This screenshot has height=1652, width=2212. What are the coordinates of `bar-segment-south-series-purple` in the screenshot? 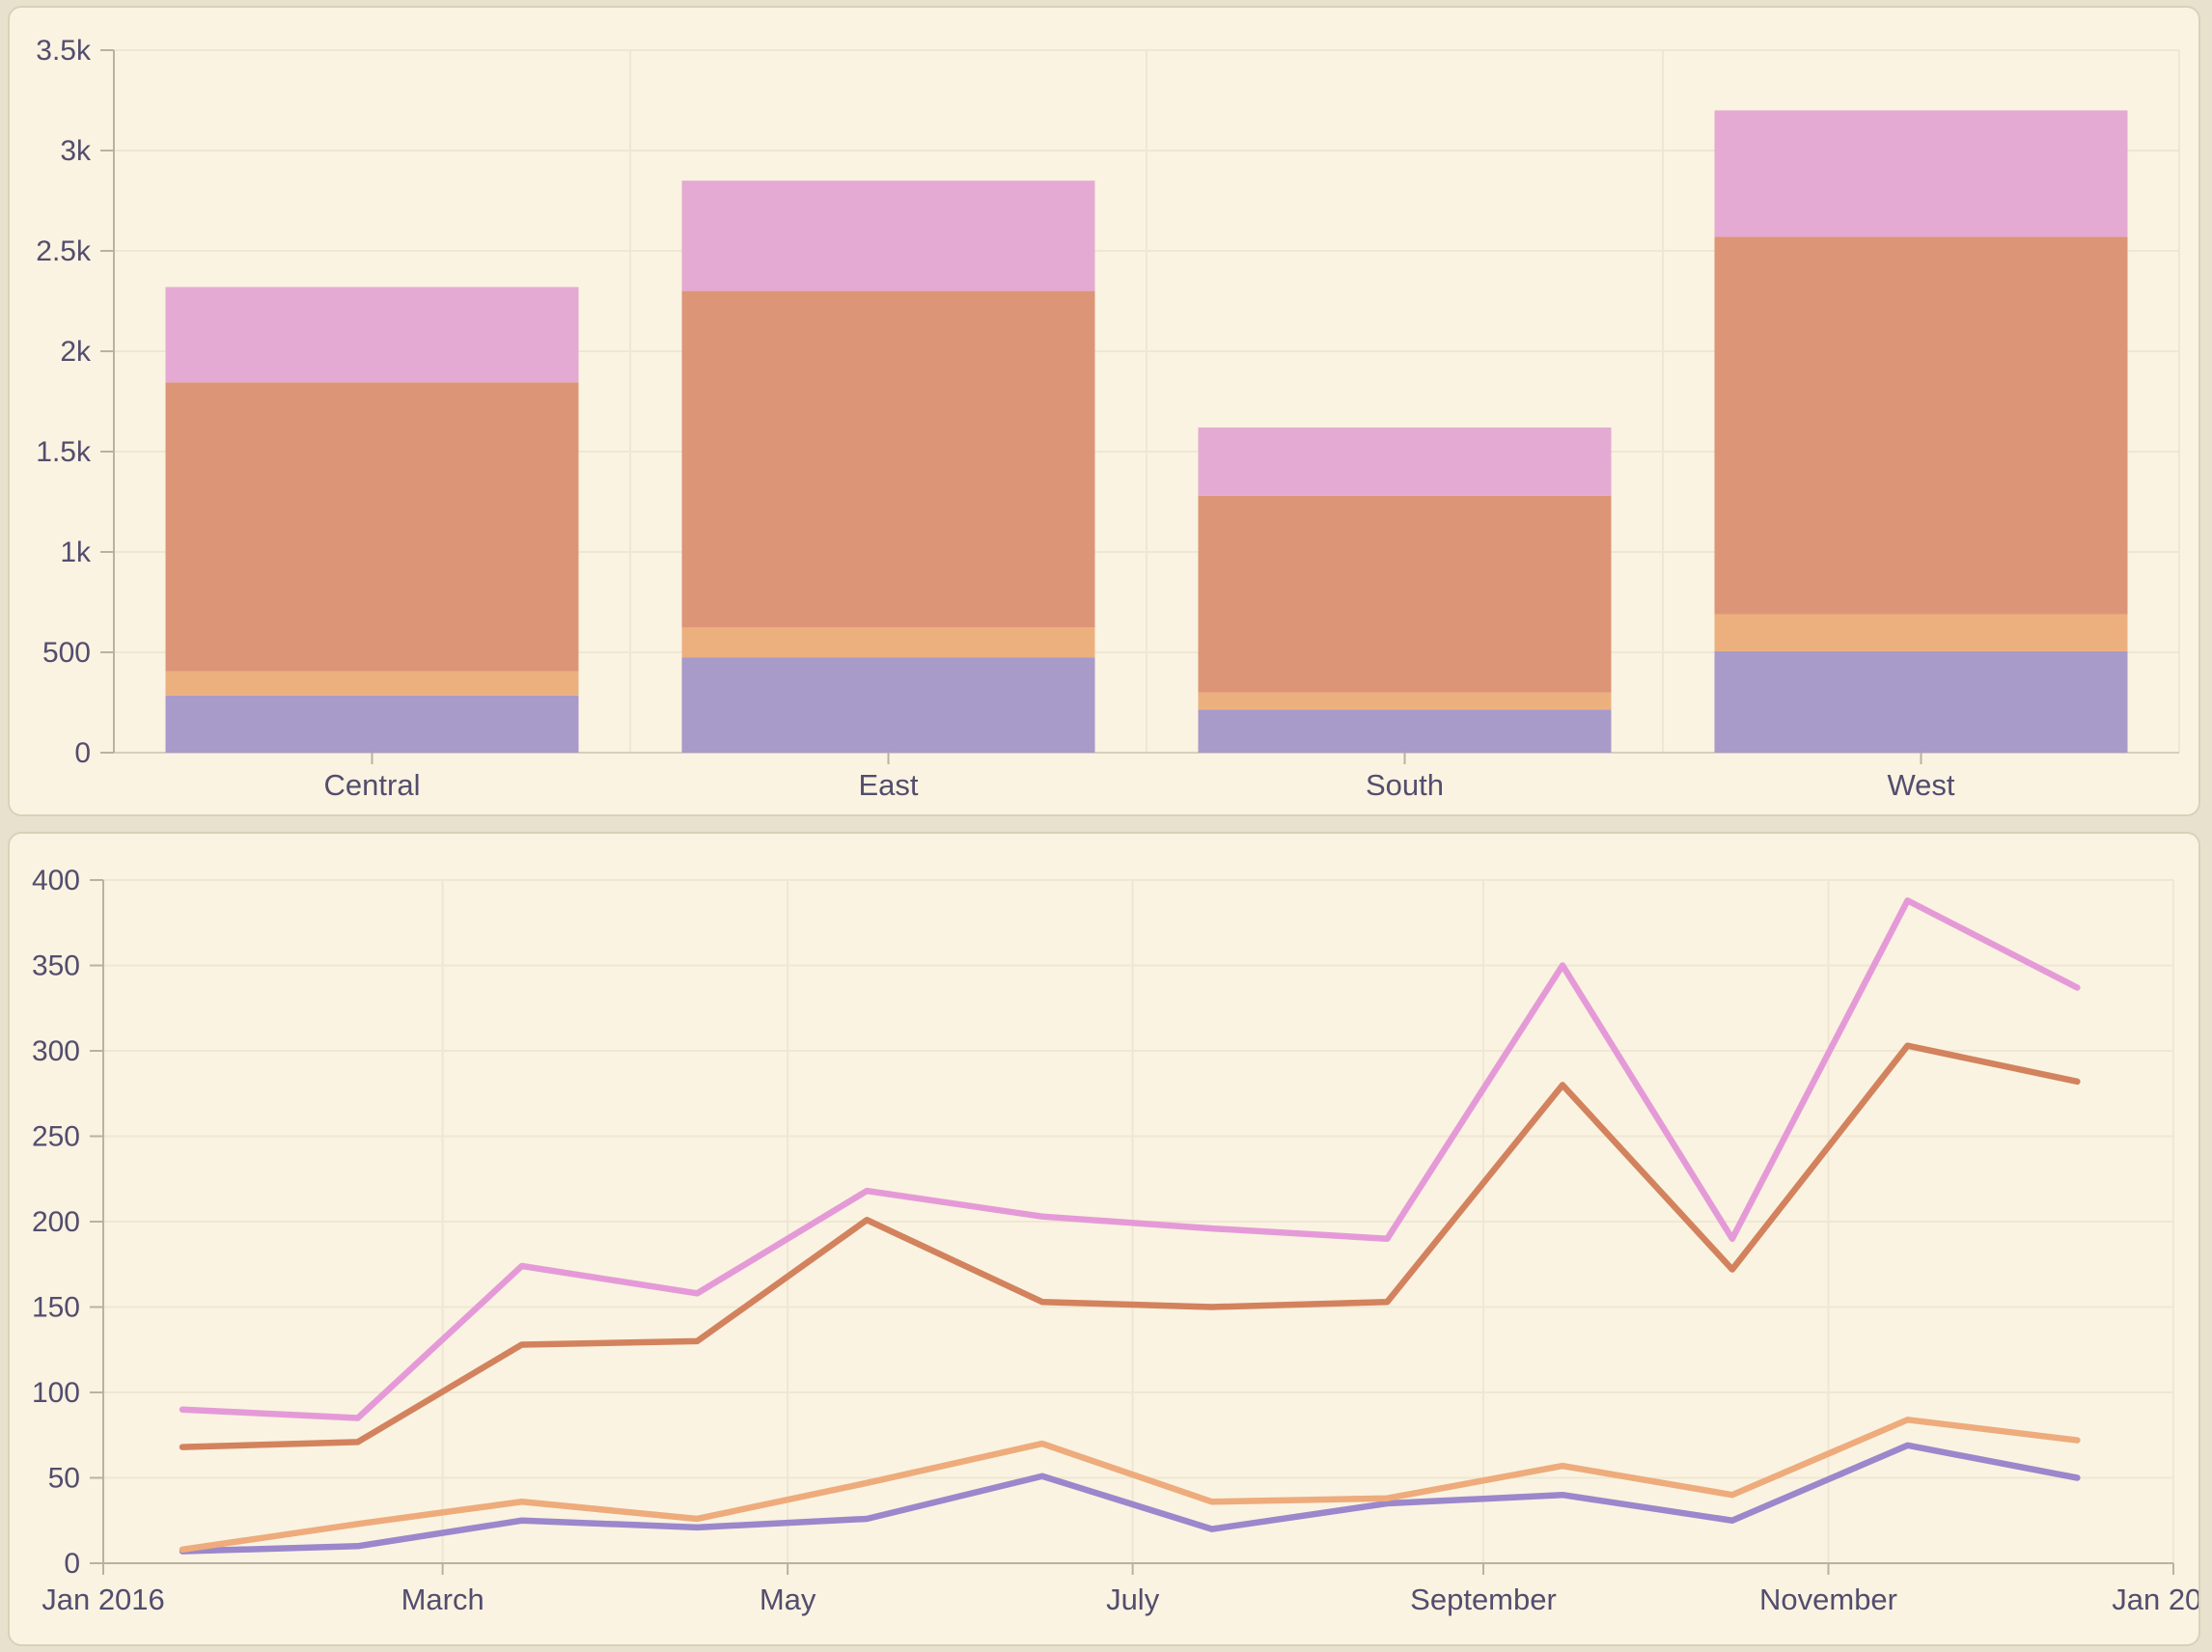 It's located at (1405, 731).